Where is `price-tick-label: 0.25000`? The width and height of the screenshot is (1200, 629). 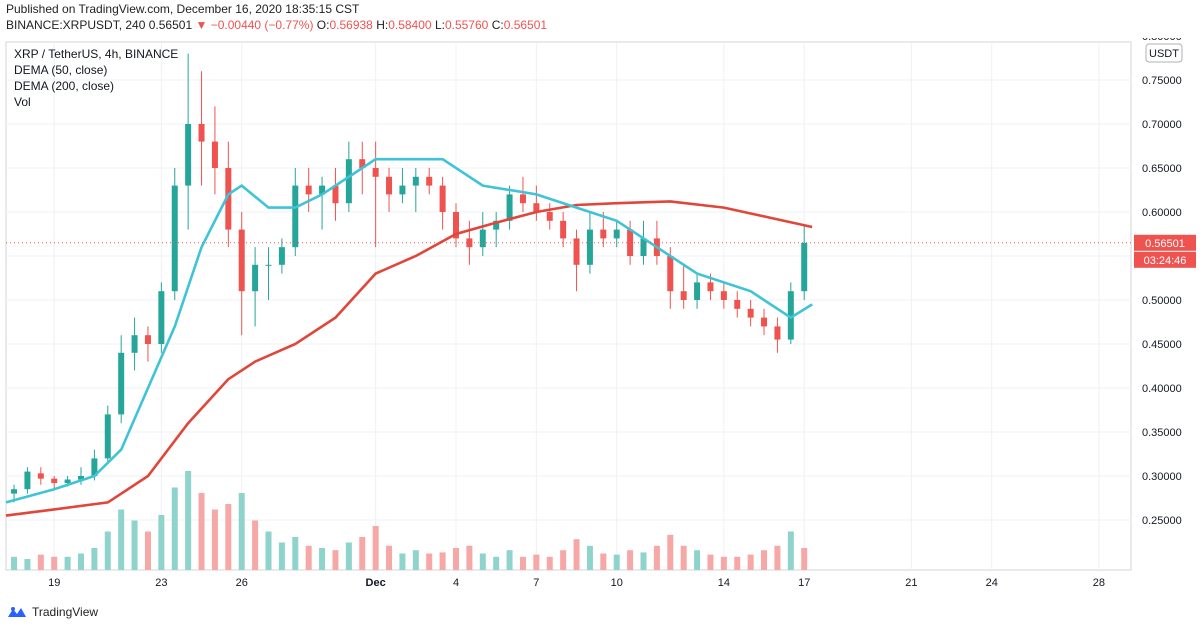
price-tick-label: 0.25000 is located at coordinates (1162, 521).